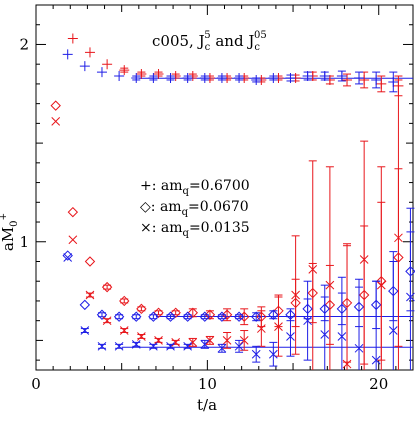 This screenshot has width=415, height=424. What do you see at coordinates (207, 384) in the screenshot?
I see `x-tick-label: 10` at bounding box center [207, 384].